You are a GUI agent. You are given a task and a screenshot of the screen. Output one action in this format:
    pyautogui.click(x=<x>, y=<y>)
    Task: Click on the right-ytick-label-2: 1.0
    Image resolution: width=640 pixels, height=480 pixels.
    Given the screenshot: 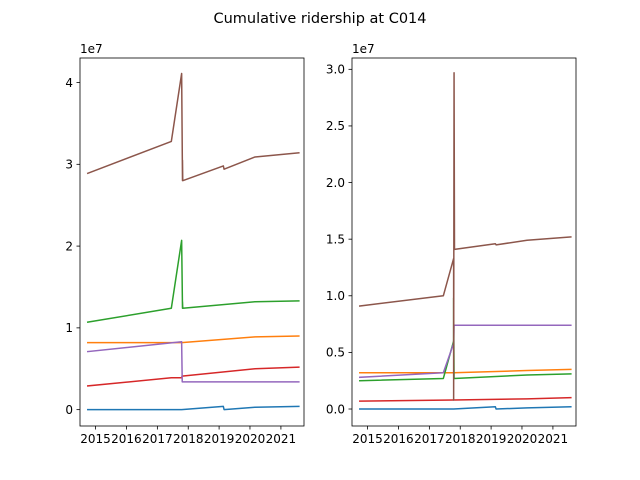 What is the action you would take?
    pyautogui.click(x=335, y=296)
    